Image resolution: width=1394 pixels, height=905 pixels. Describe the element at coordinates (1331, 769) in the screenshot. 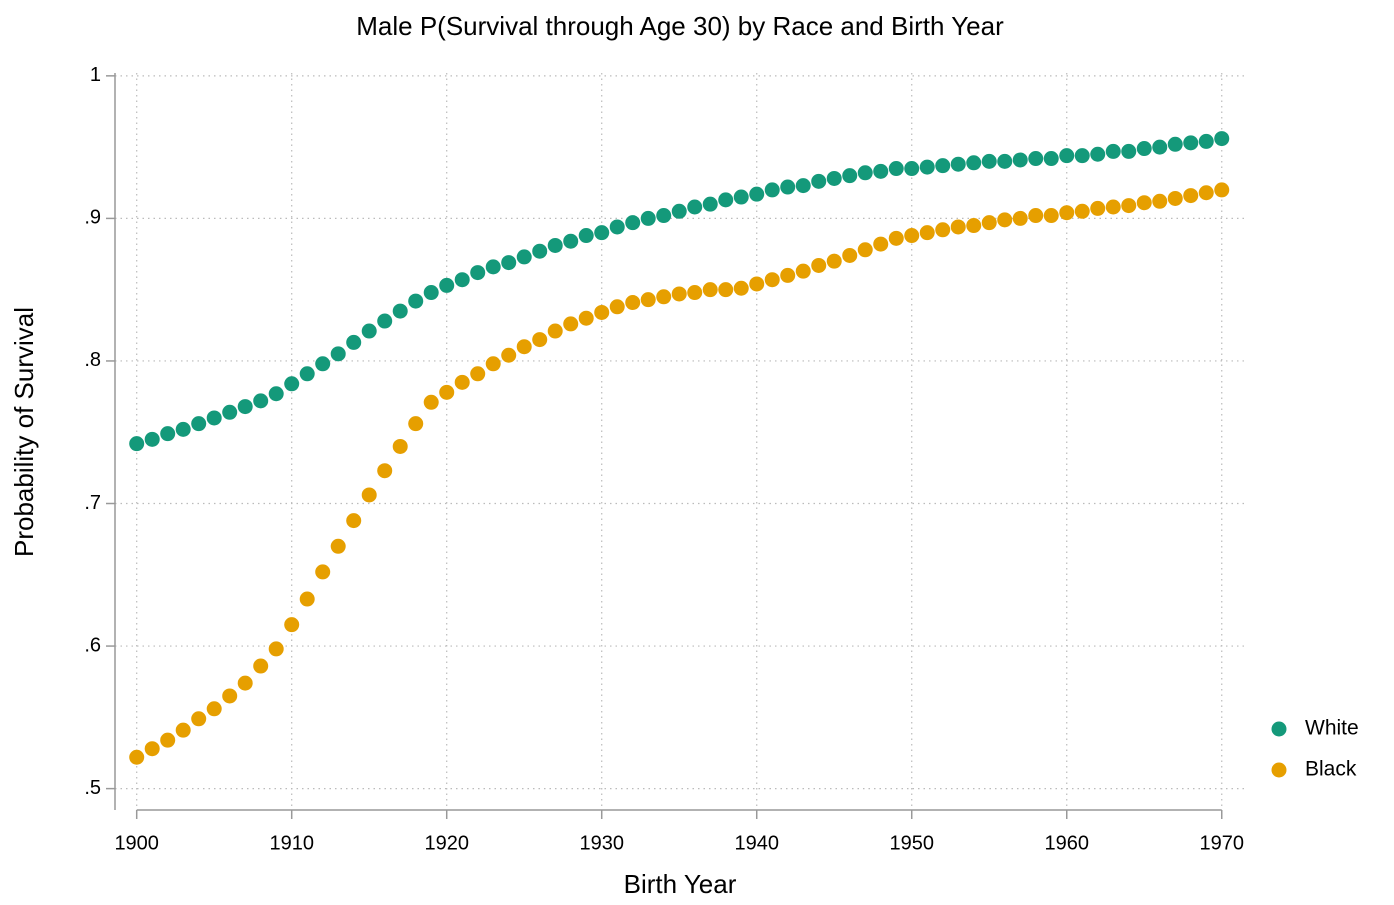

I see `legend-label: Black` at that location.